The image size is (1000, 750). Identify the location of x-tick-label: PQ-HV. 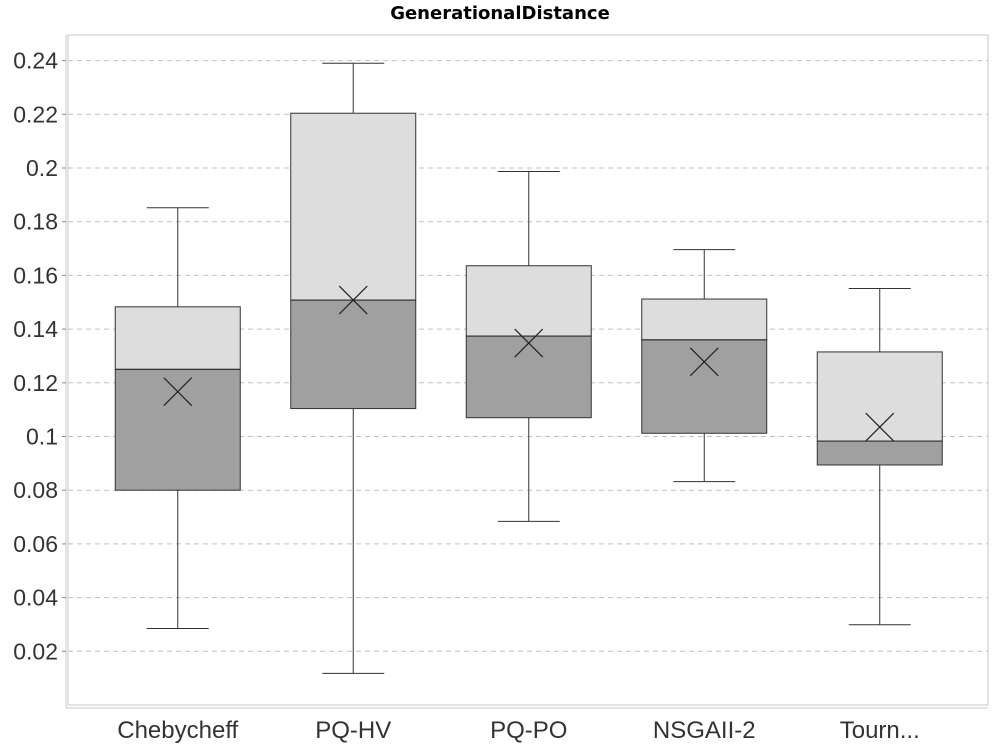
(353, 730).